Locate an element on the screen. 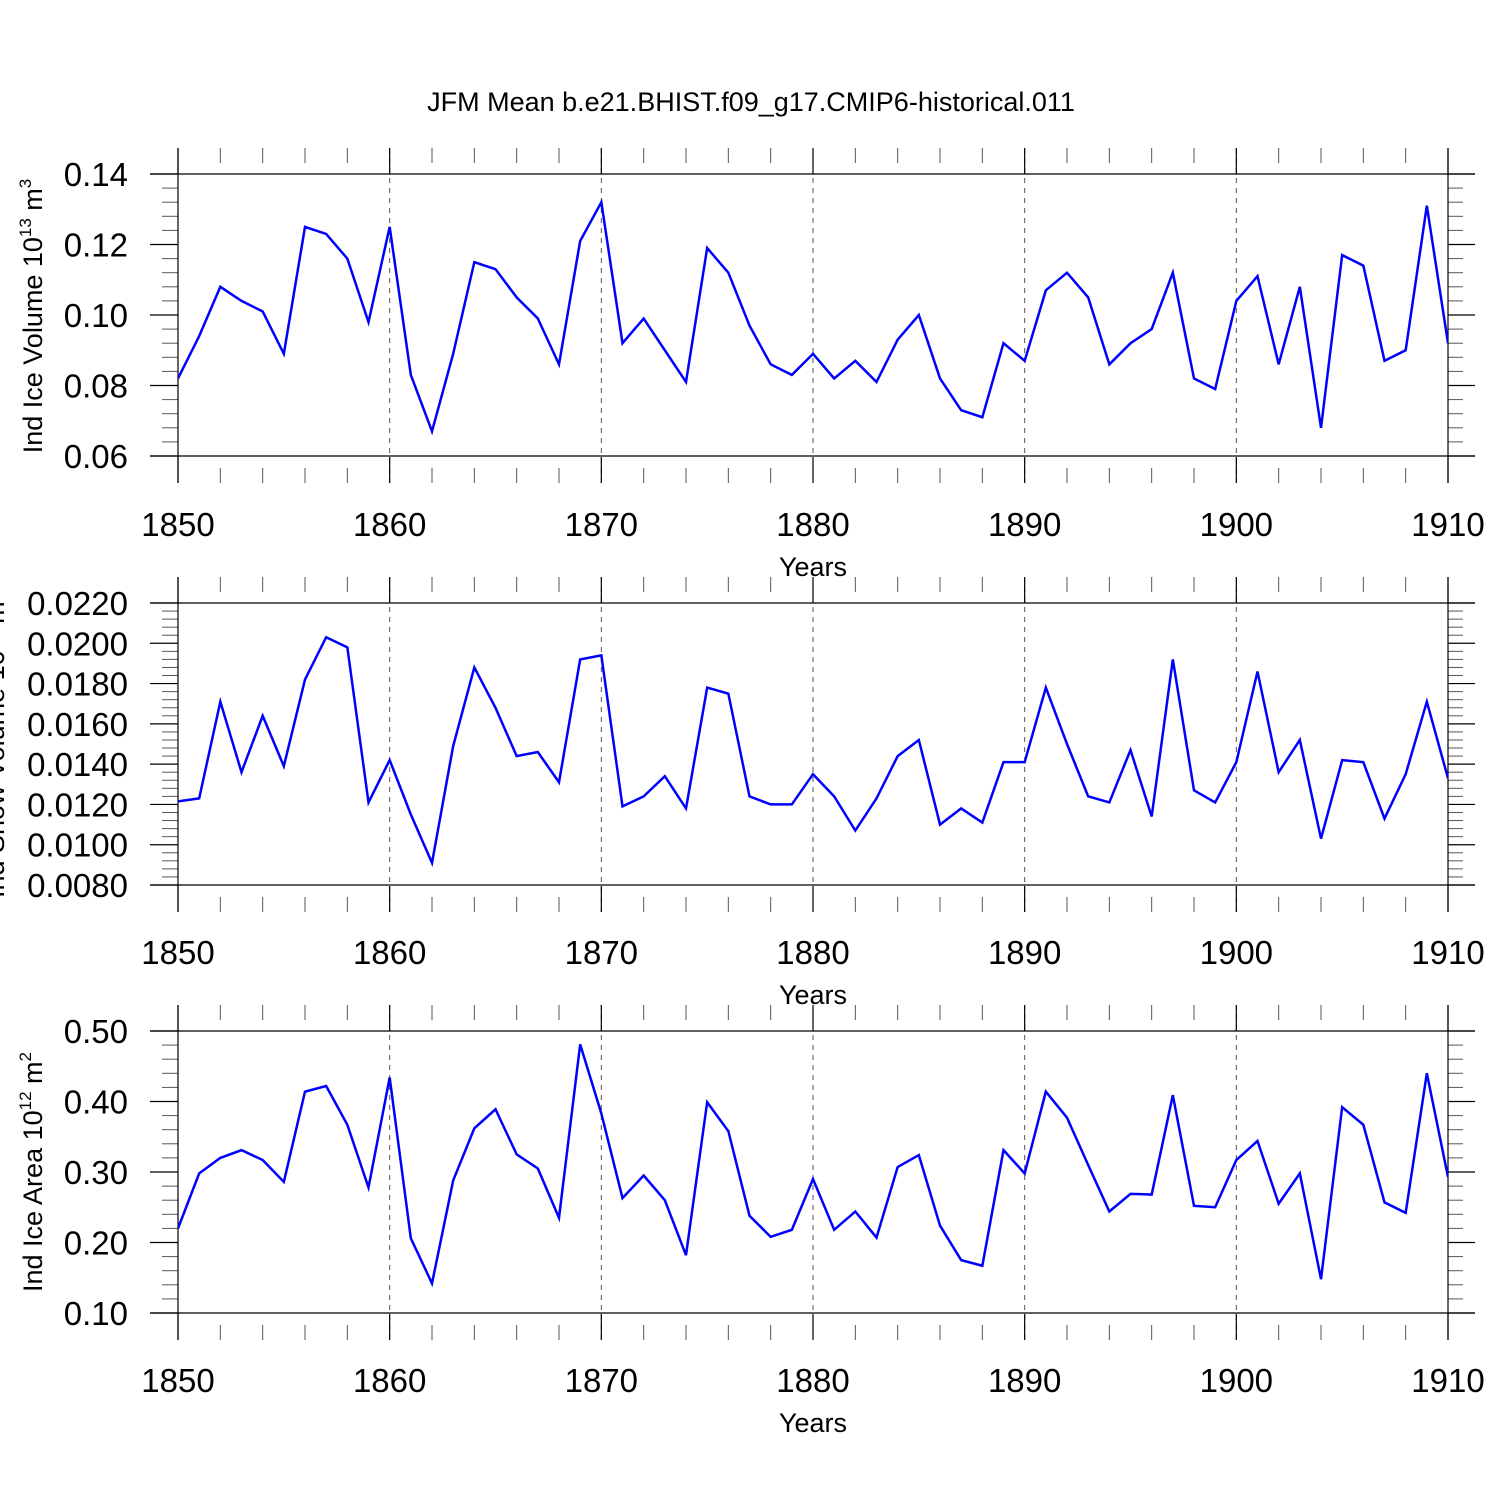 The width and height of the screenshot is (1500, 1505). y-tick-label: 0.0180 is located at coordinates (77, 684).